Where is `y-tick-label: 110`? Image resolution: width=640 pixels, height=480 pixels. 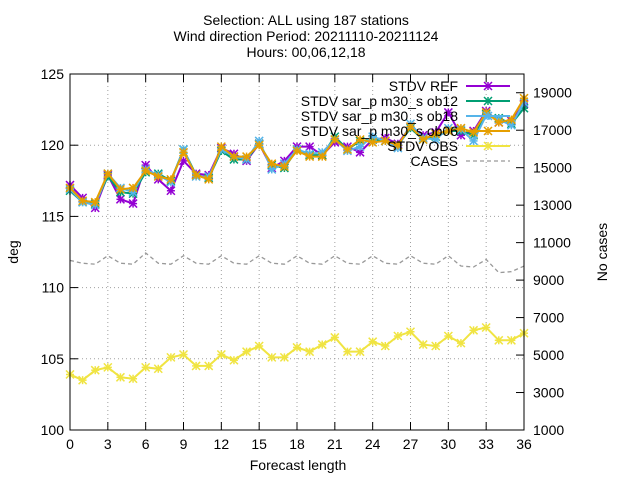
y-tick-label: 110 is located at coordinates (53, 288).